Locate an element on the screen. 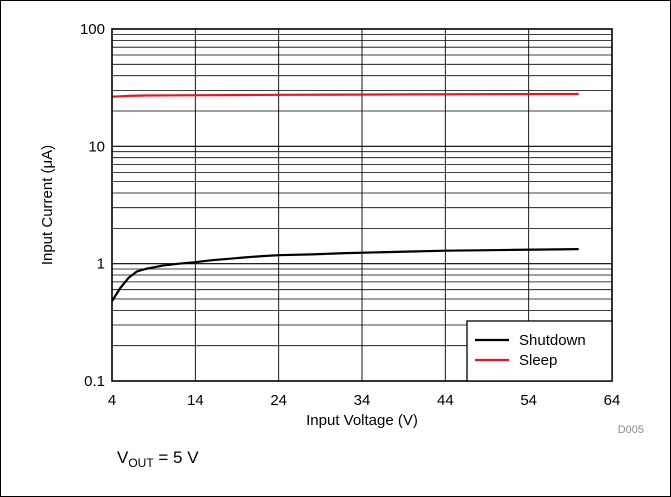 Image resolution: width=671 pixels, height=497 pixels. legend-box is located at coordinates (539, 351).